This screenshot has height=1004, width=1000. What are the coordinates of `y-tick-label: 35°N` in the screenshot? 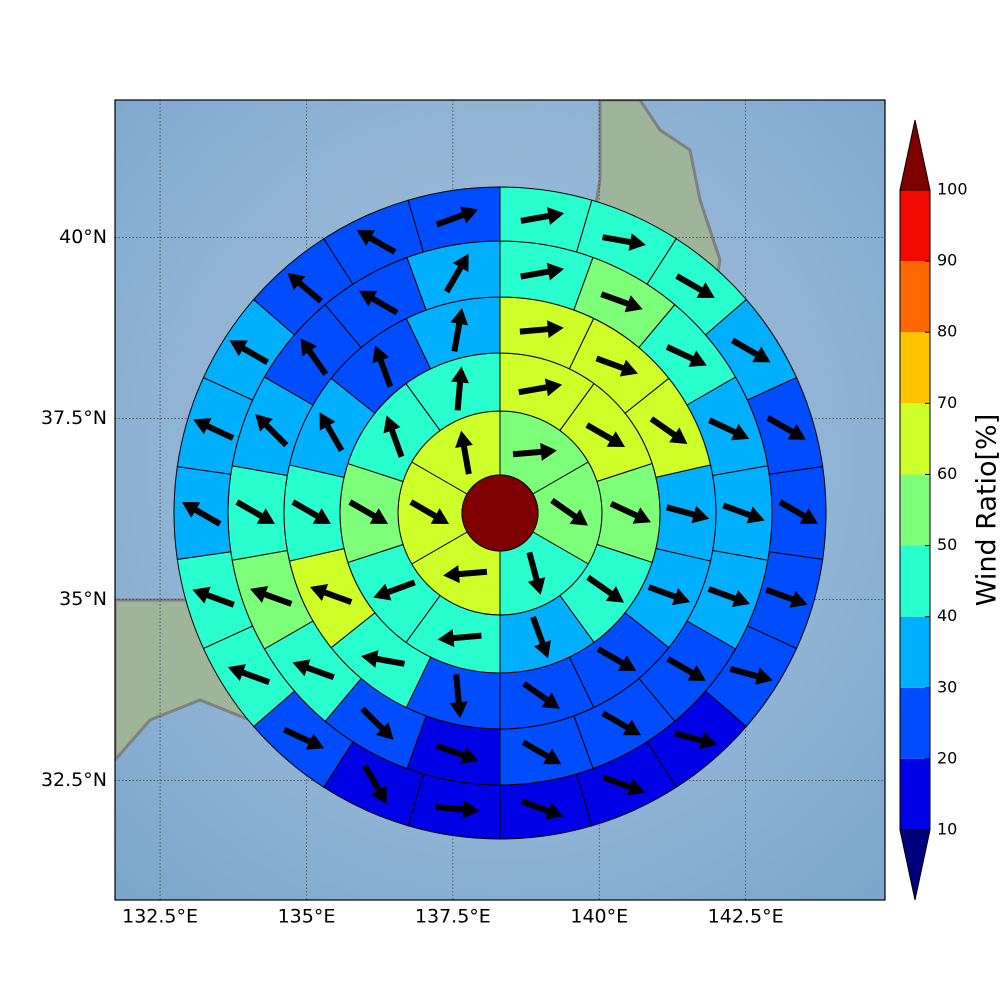 It's located at (83, 599).